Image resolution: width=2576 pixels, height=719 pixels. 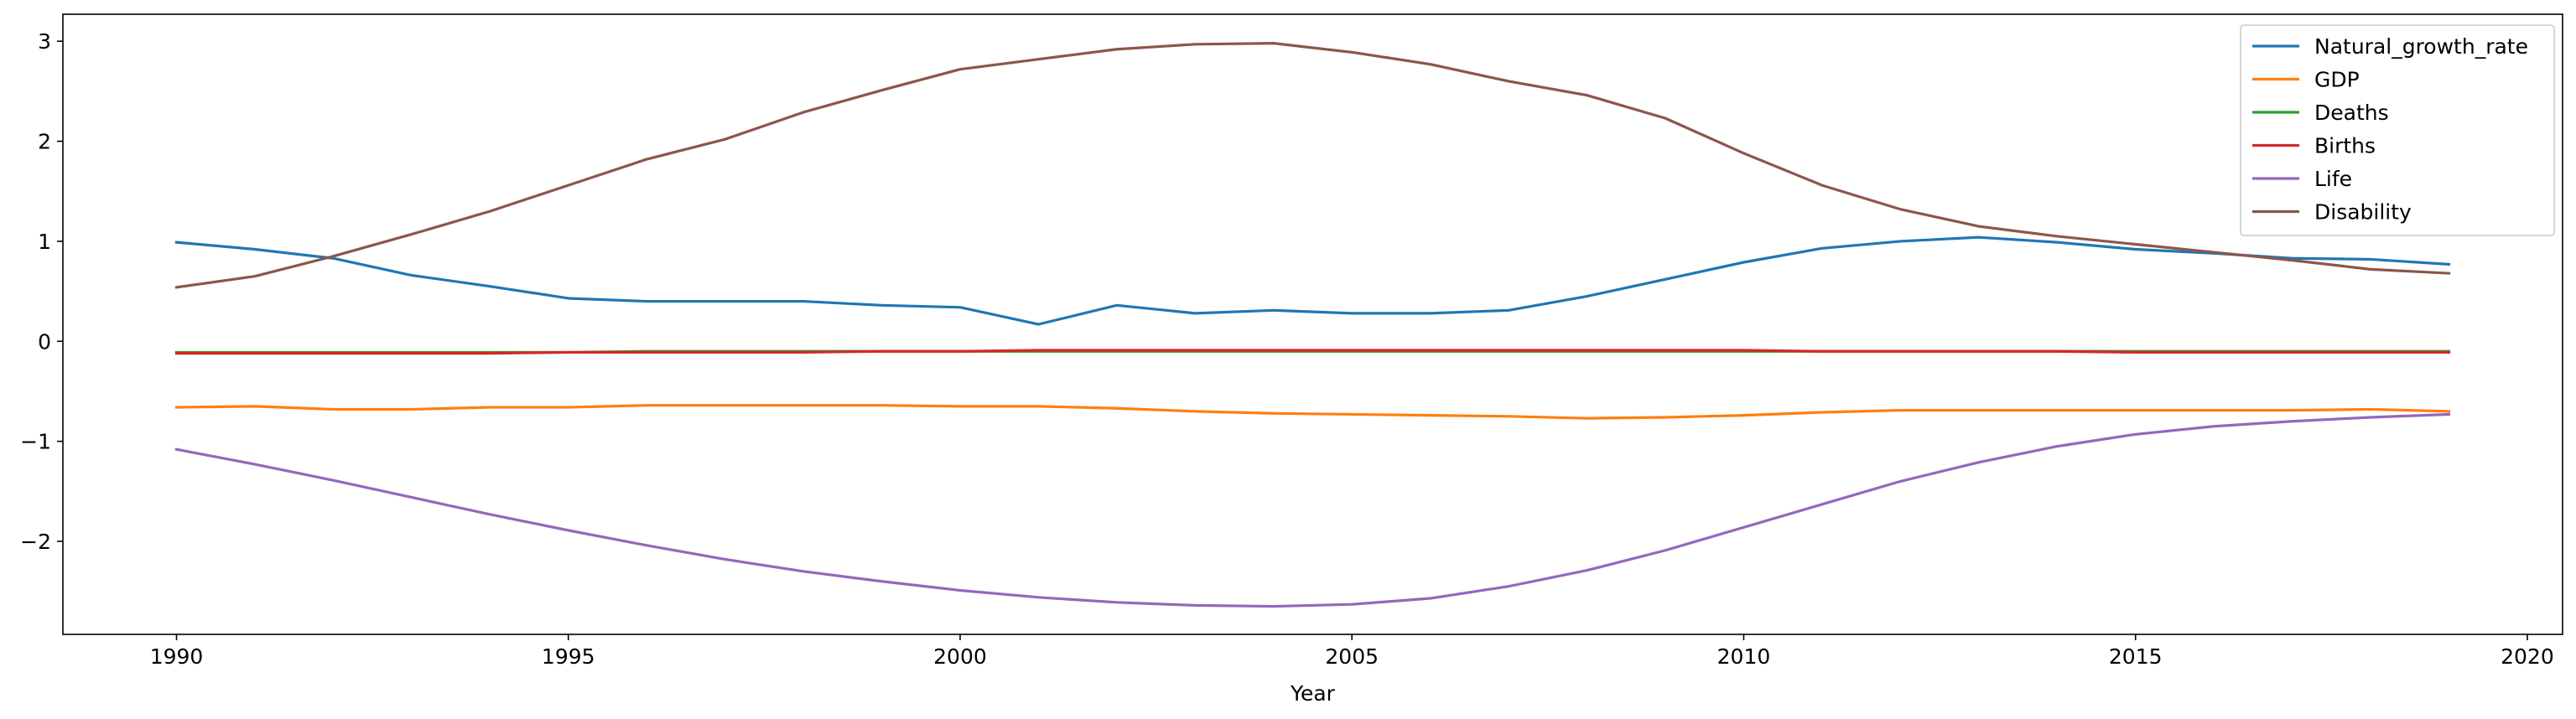 What do you see at coordinates (1352, 656) in the screenshot?
I see `x-tick-label: 2005` at bounding box center [1352, 656].